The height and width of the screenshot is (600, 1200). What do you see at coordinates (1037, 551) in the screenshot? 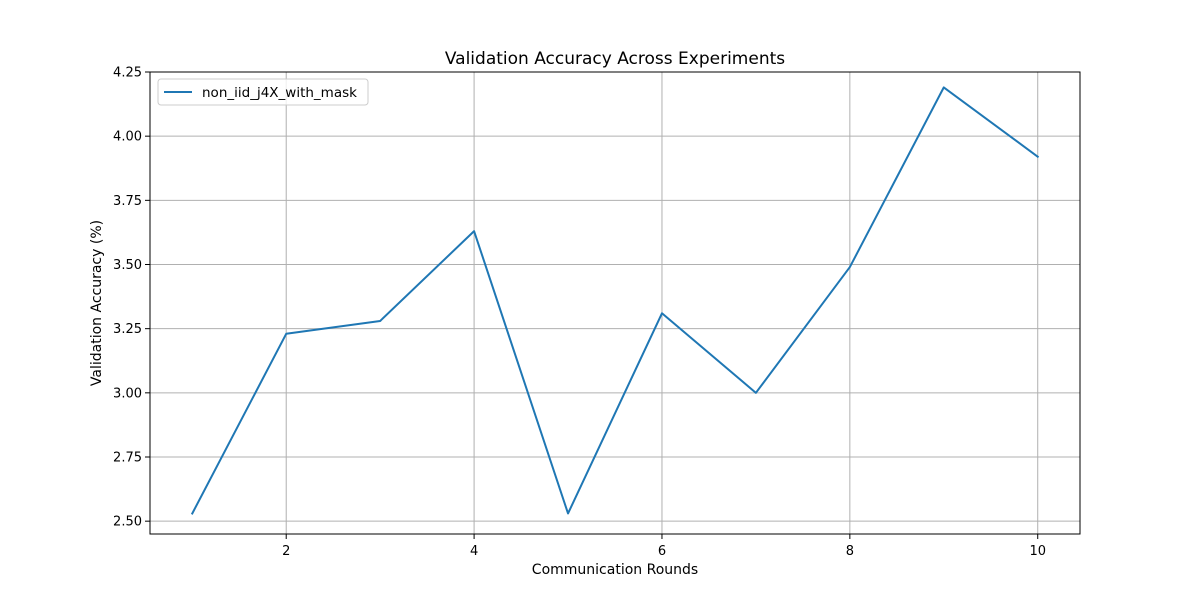
I see `x-tick-label: 10` at bounding box center [1037, 551].